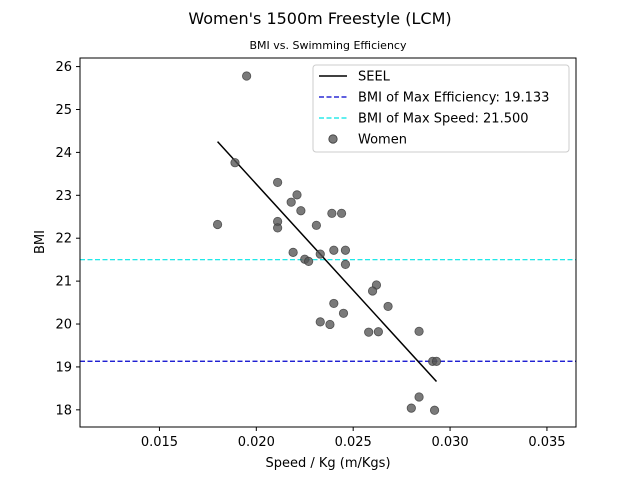 This screenshot has height=480, width=640. Describe the element at coordinates (382, 140) in the screenshot. I see `legend-label: Women` at that location.